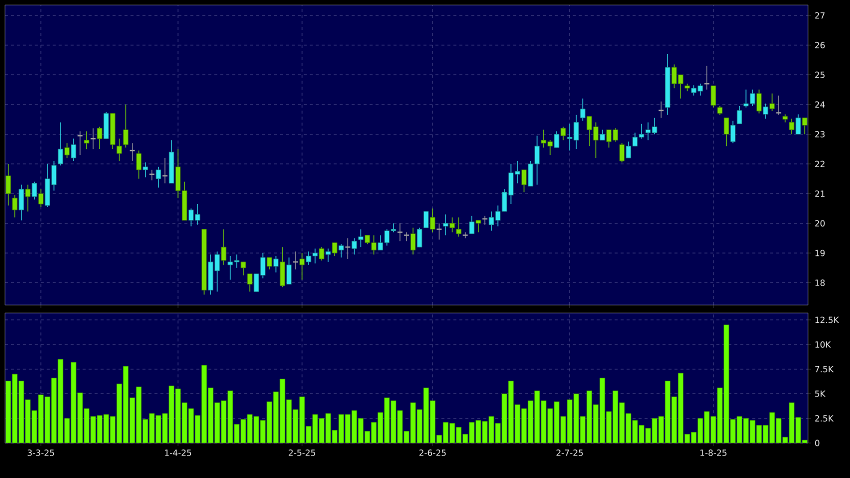  Describe the element at coordinates (820, 193) in the screenshot. I see `y-tick-label: 21` at that location.